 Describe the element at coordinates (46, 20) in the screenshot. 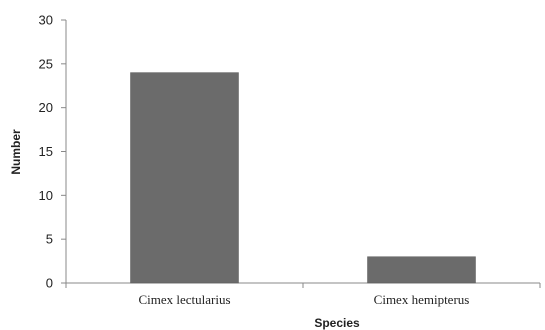

I see `y-tick-label: 30` at that location.